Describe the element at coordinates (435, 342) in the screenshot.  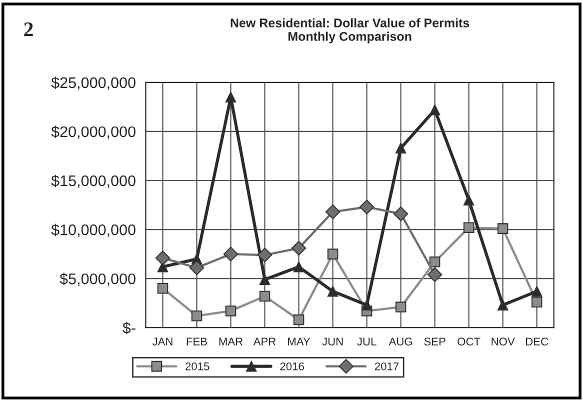
I see `x-tick-label: SEP` at that location.